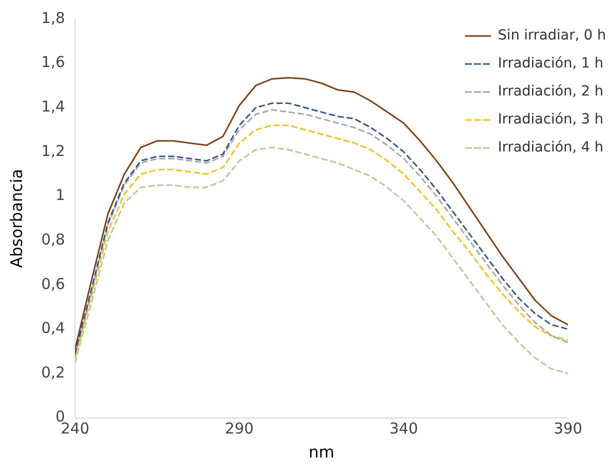 The image size is (616, 467). Describe the element at coordinates (568, 429) in the screenshot. I see `x-tick-label: 390` at that location.